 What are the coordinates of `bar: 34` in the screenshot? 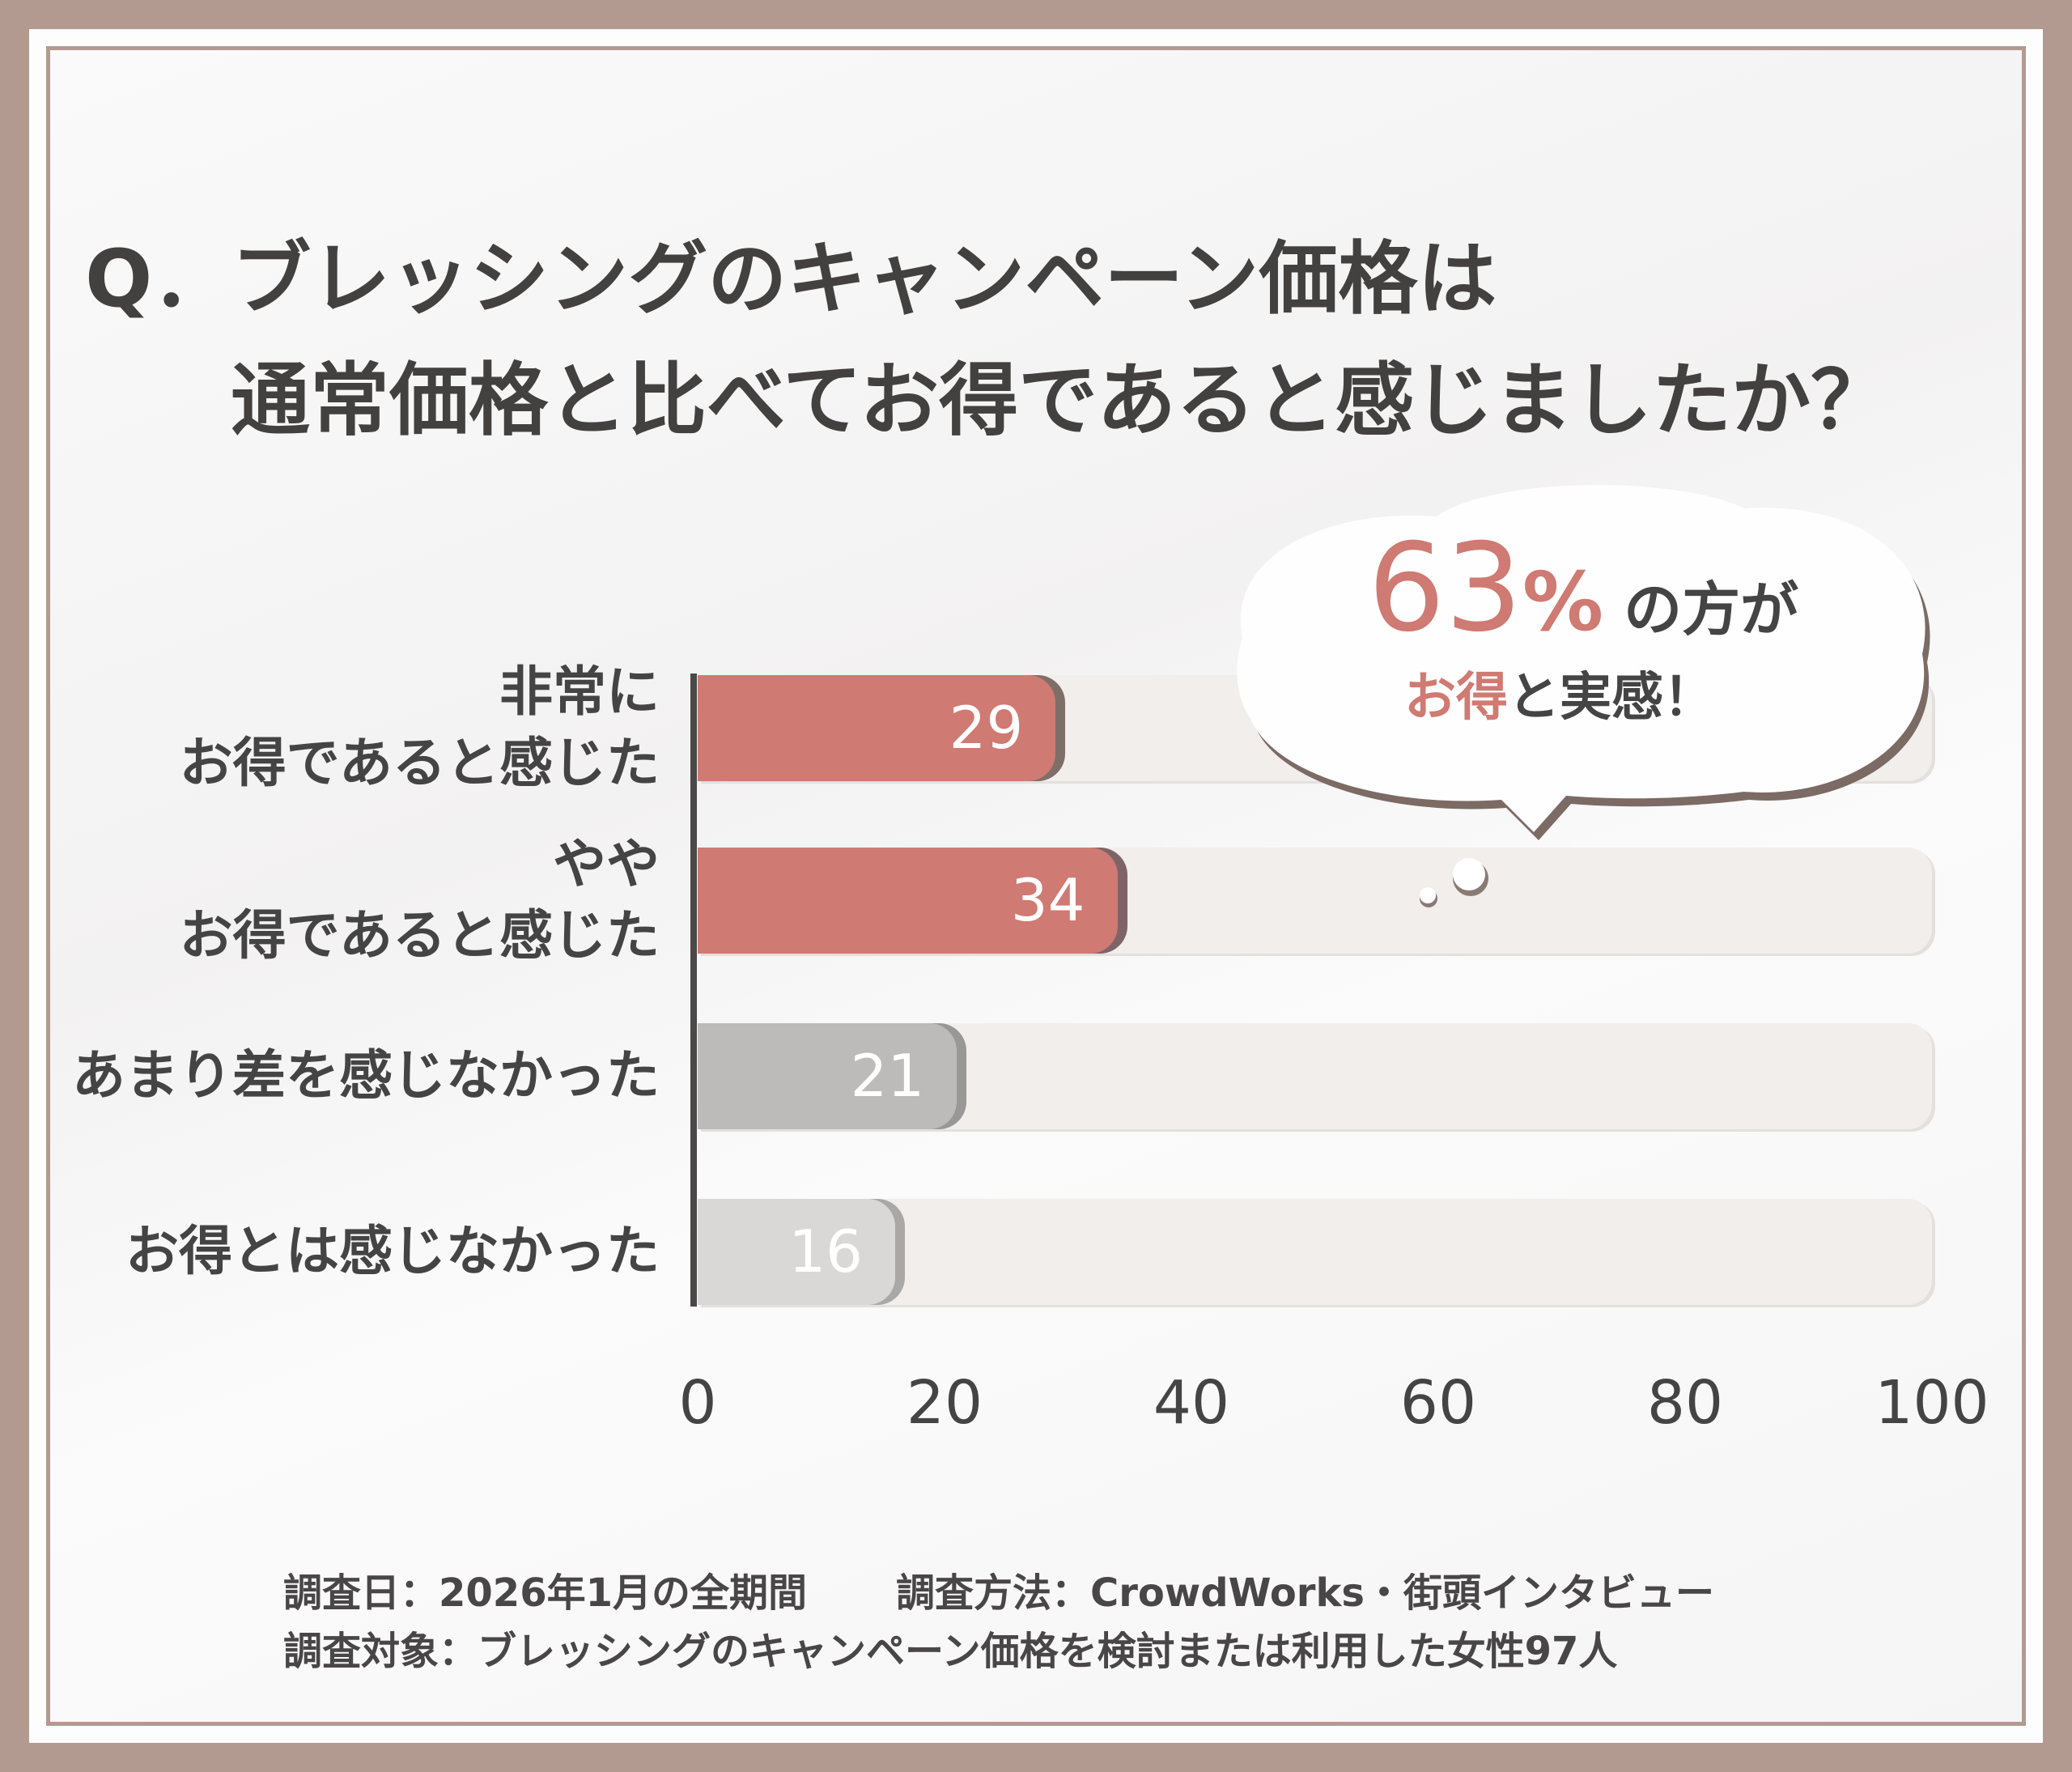 It's located at (908, 901).